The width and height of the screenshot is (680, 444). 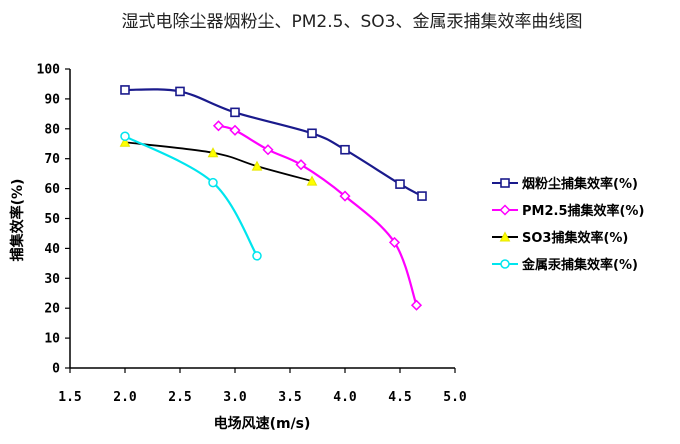 What do you see at coordinates (289, 397) in the screenshot?
I see `x-tick-label: 3.5` at bounding box center [289, 397].